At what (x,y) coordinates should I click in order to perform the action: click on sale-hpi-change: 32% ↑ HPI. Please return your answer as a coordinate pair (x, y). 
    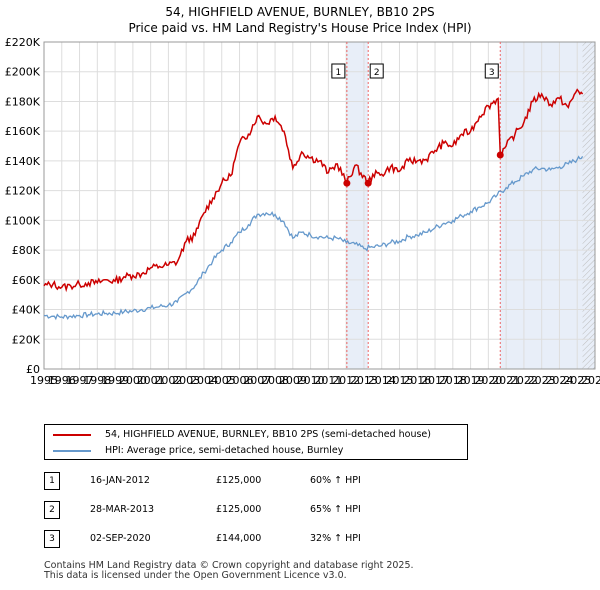
    Looking at the image, I should click on (335, 538).